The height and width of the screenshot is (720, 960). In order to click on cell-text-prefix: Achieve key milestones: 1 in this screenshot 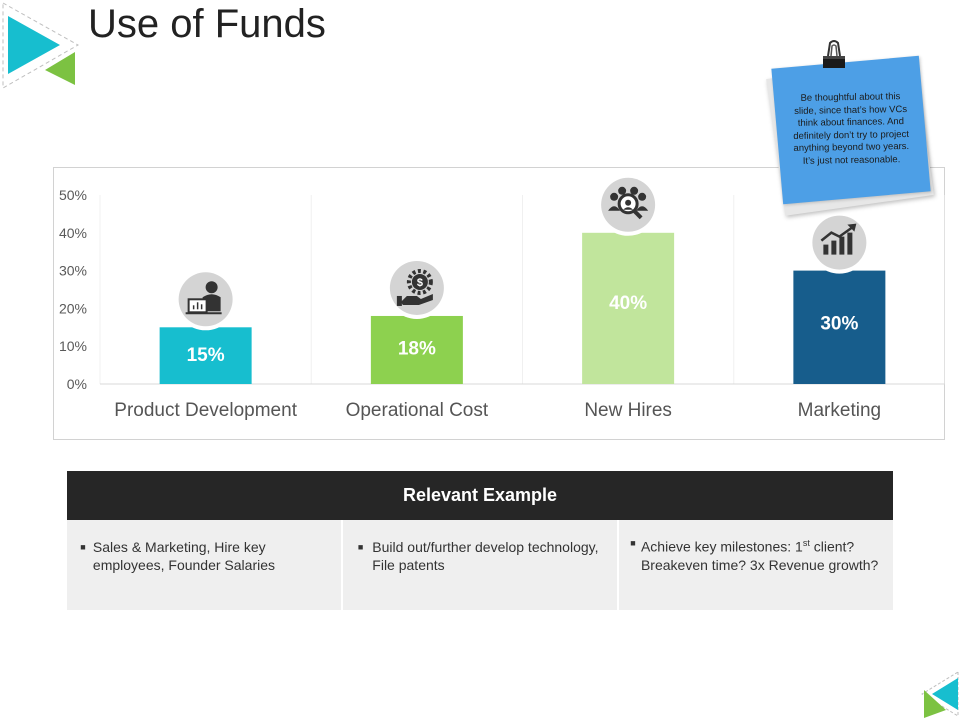, I will do `click(721, 546)`.